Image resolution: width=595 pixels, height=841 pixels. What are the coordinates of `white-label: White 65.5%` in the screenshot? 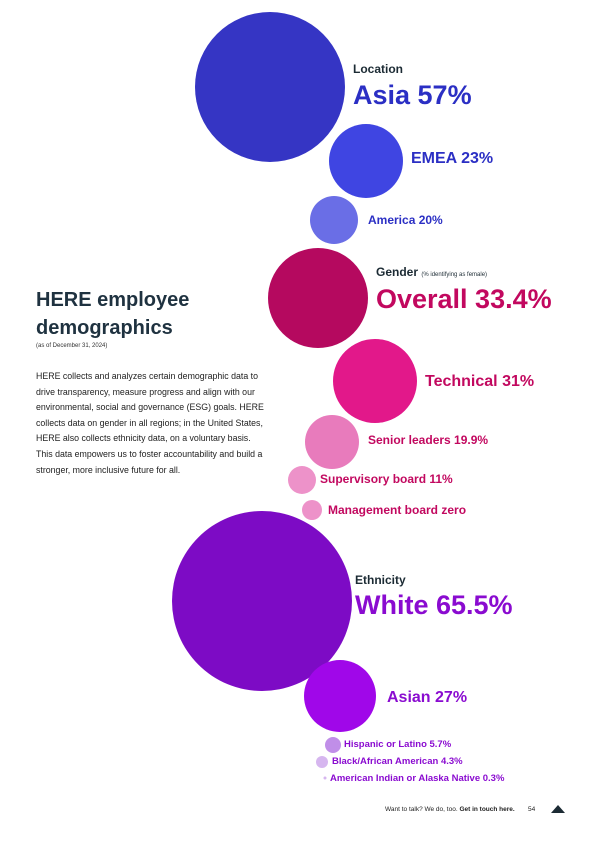 It's located at (434, 605).